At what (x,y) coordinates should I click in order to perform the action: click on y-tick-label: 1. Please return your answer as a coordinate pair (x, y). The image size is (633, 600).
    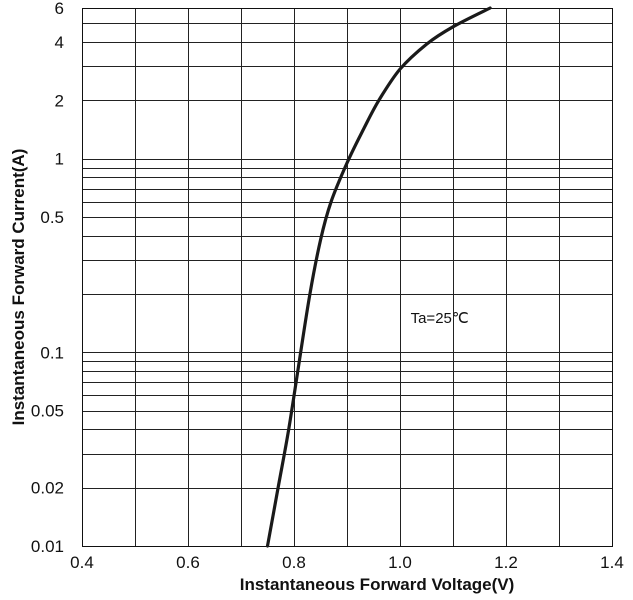
    Looking at the image, I should click on (59, 159).